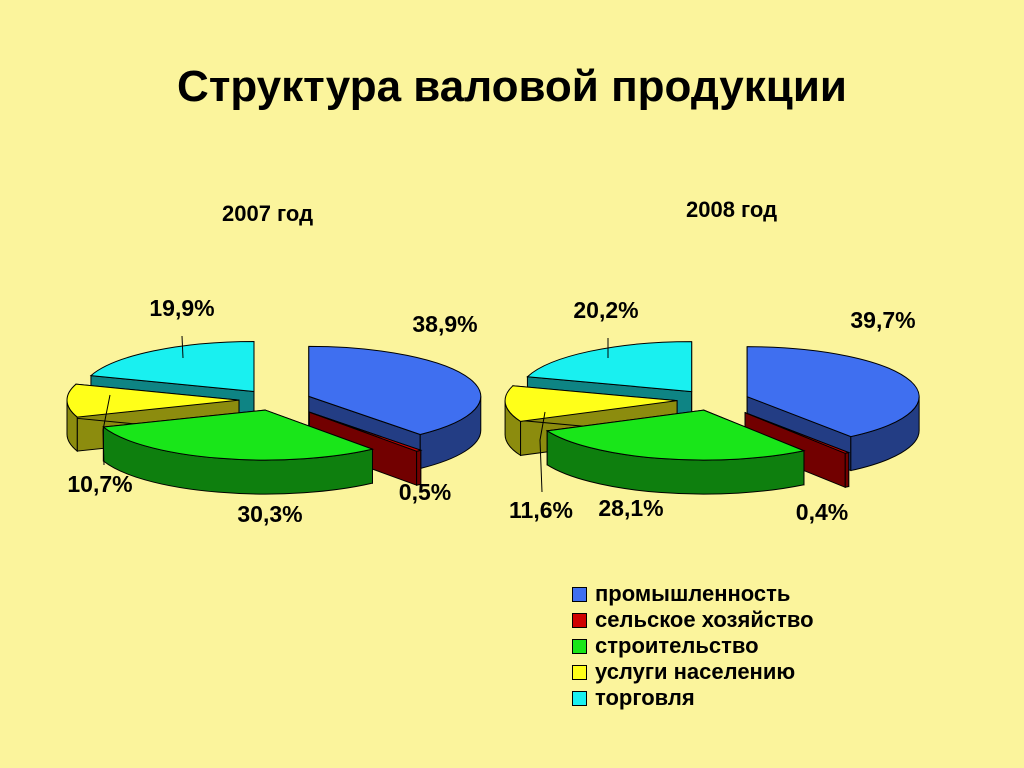 Image resolution: width=1024 pixels, height=768 pixels. What do you see at coordinates (630, 508) in the screenshot?
I see `data-label-строительство: 28,1%` at bounding box center [630, 508].